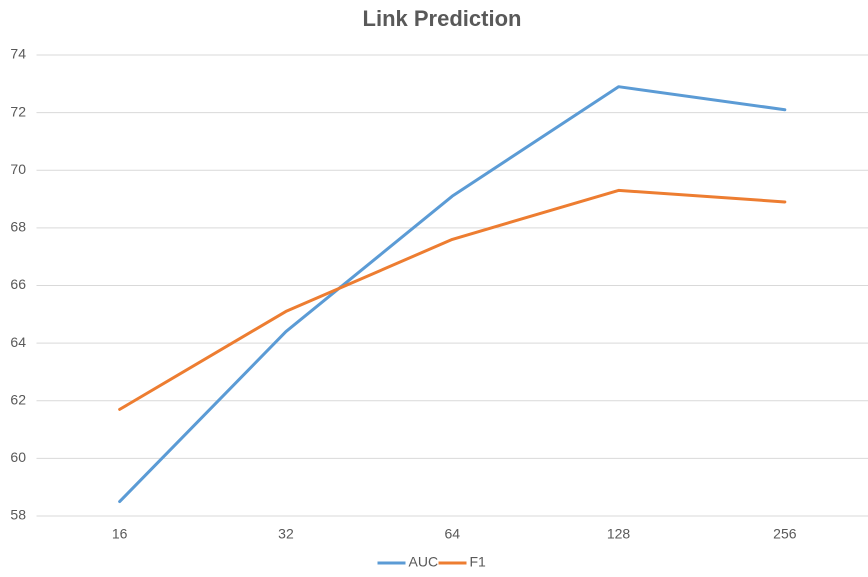 The image size is (868, 577). Describe the element at coordinates (120, 534) in the screenshot. I see `x-tick-label: 16` at that location.